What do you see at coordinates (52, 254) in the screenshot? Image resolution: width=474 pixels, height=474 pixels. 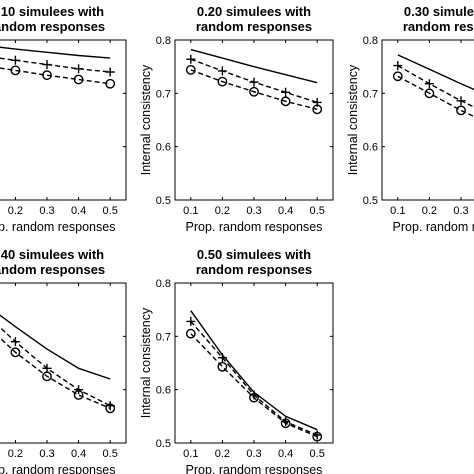 I see `panel-title-line: 0.40 simulees with` at bounding box center [52, 254].